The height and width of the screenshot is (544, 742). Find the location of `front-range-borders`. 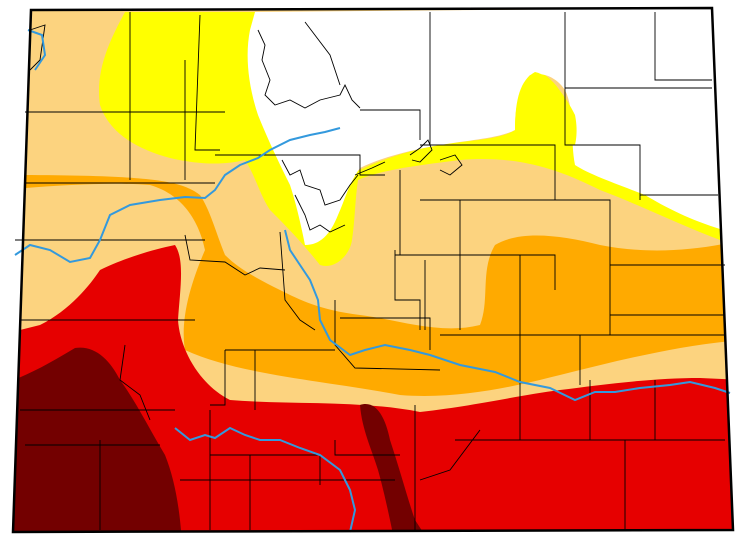

front-range-borders is located at coordinates (360, 127).